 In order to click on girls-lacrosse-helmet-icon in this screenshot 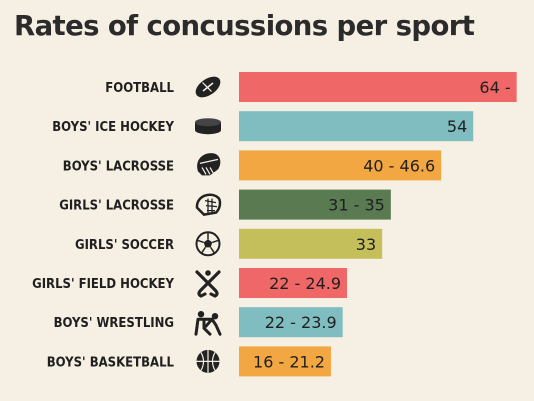, I will do `click(208, 204)`.